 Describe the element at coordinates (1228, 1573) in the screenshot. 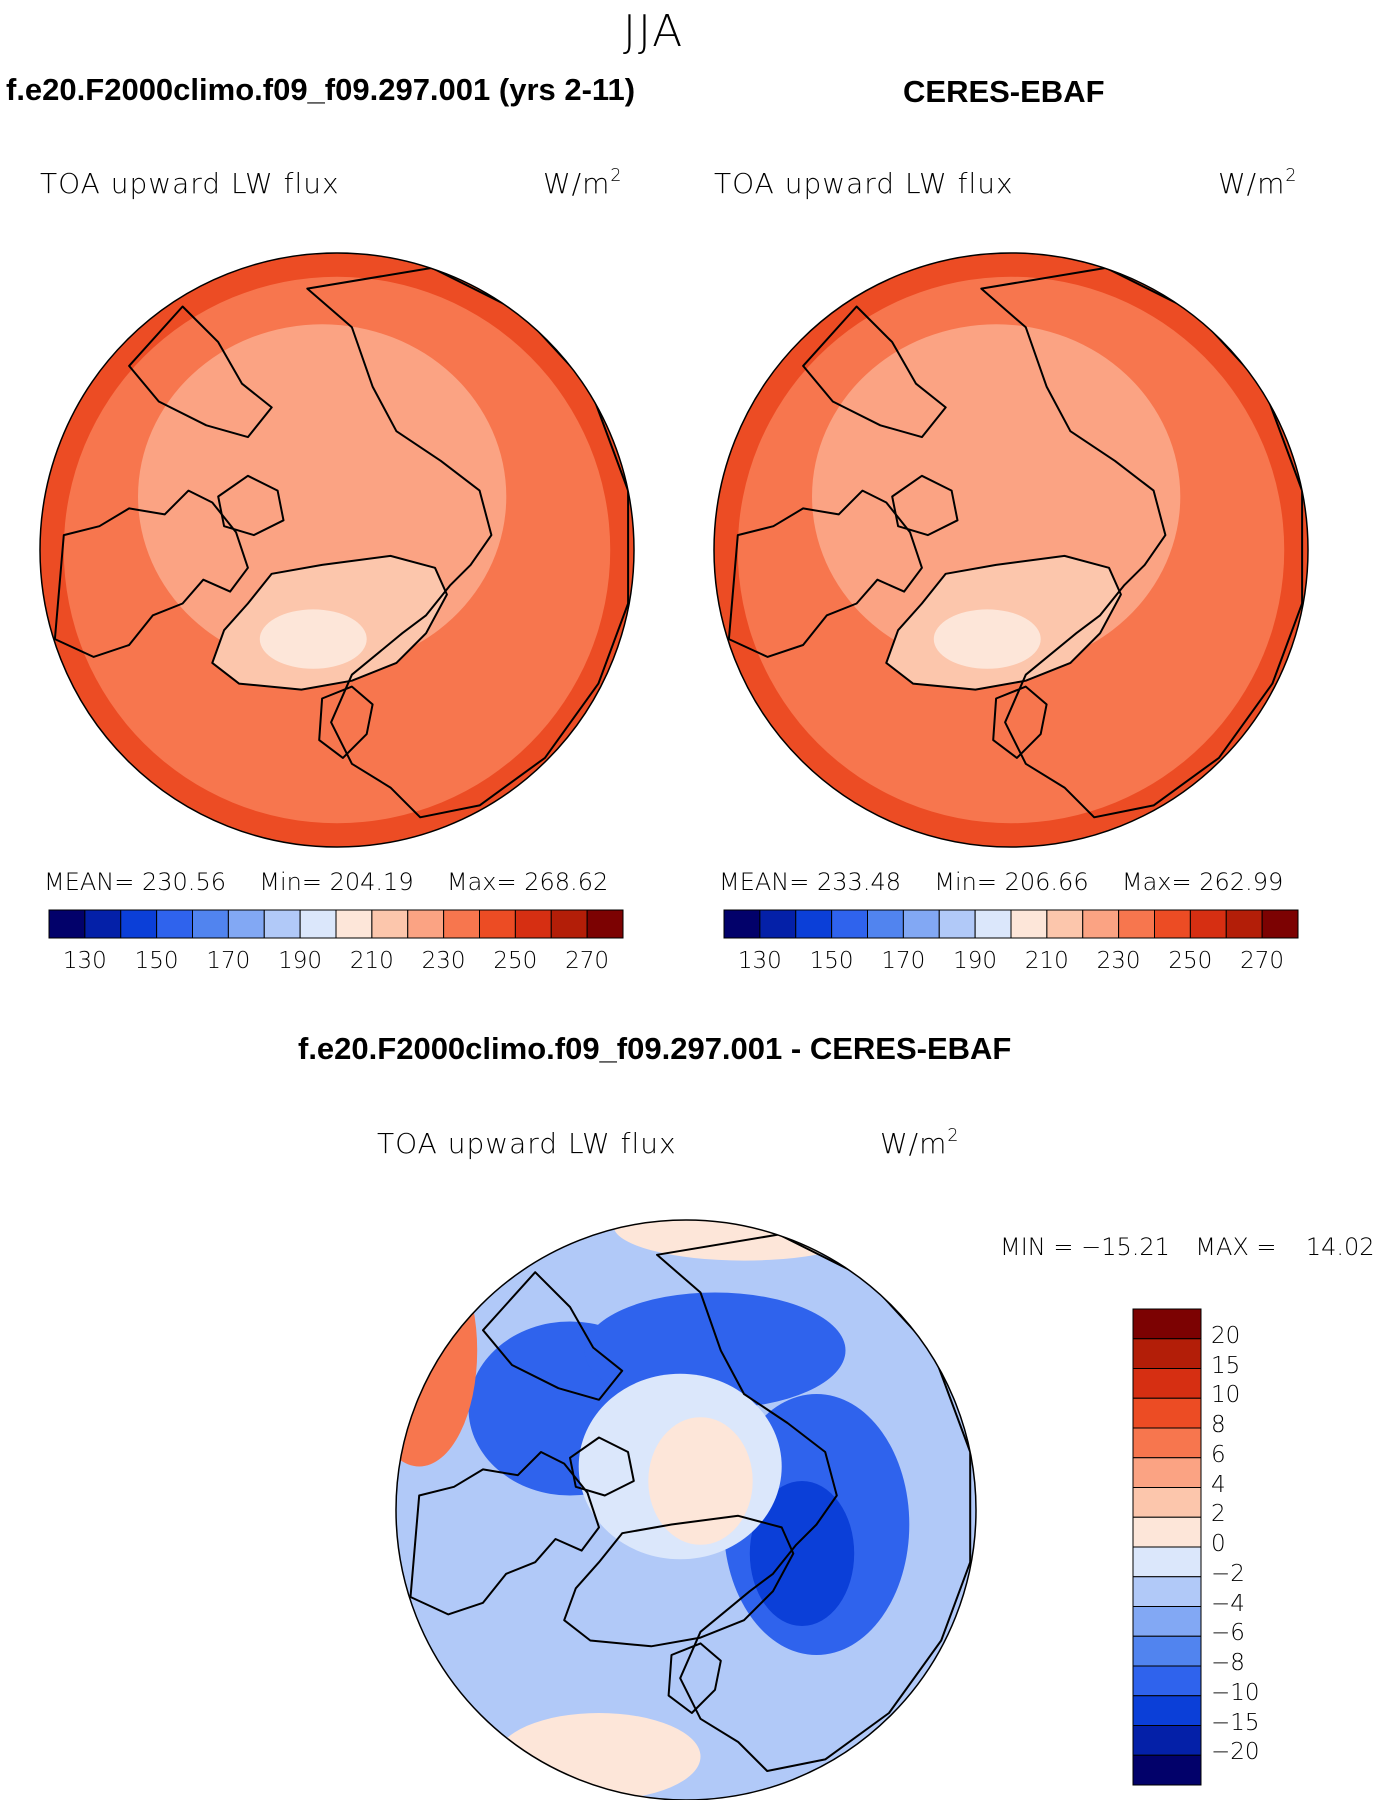

I see `diff-colorbar-tick-label: −2` at that location.